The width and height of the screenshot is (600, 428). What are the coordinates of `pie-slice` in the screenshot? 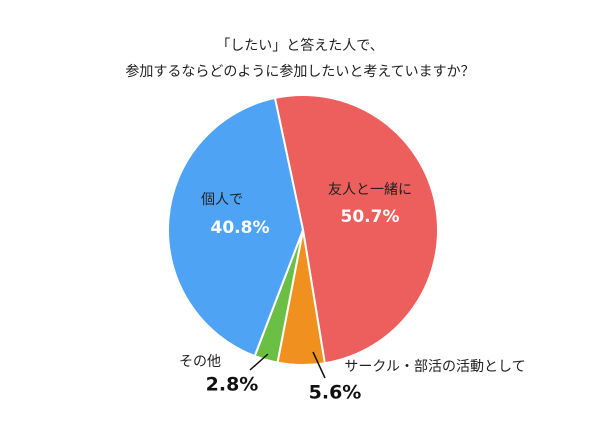 It's located at (236, 227).